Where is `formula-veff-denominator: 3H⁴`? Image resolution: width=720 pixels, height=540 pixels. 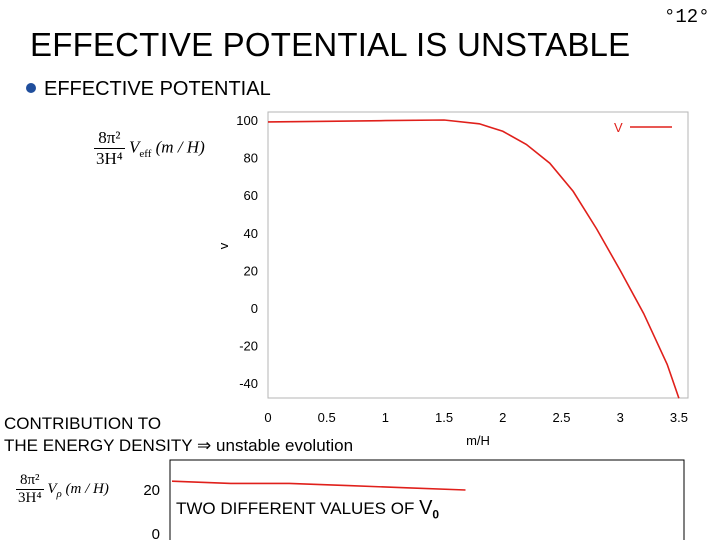
formula-veff-denominator: 3H⁴ is located at coordinates (109, 158).